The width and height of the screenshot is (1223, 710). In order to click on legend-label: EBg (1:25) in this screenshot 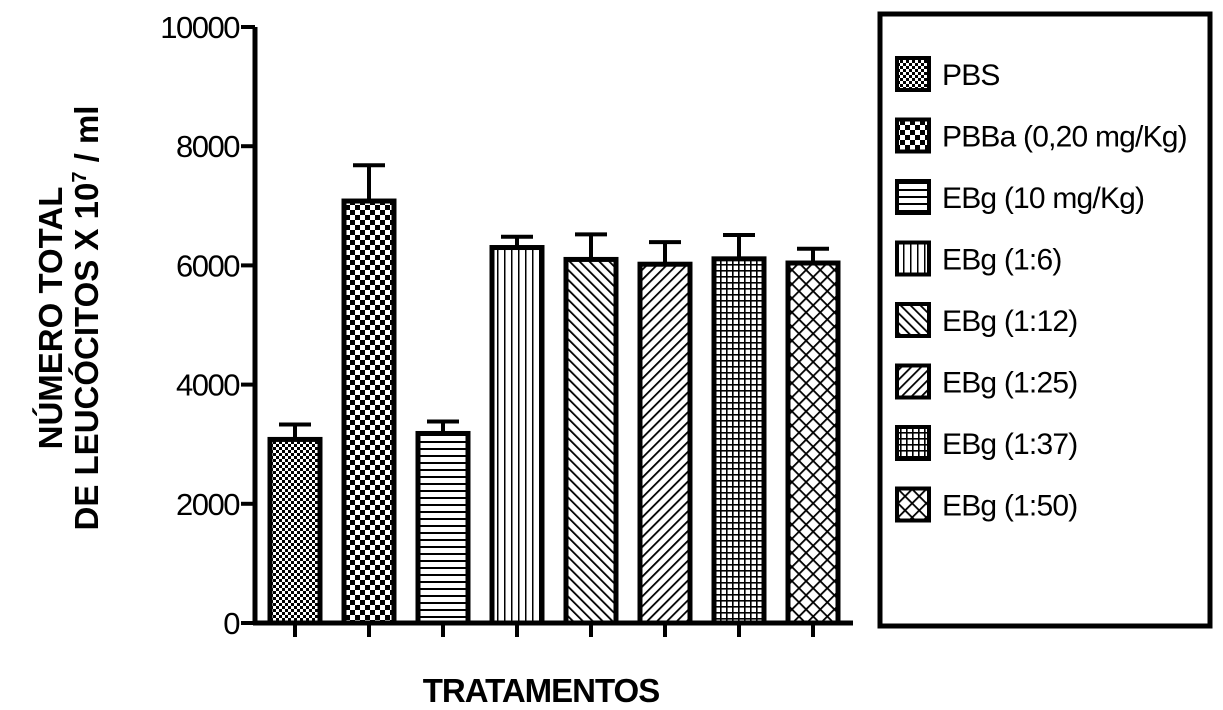, I will do `click(1009, 383)`.